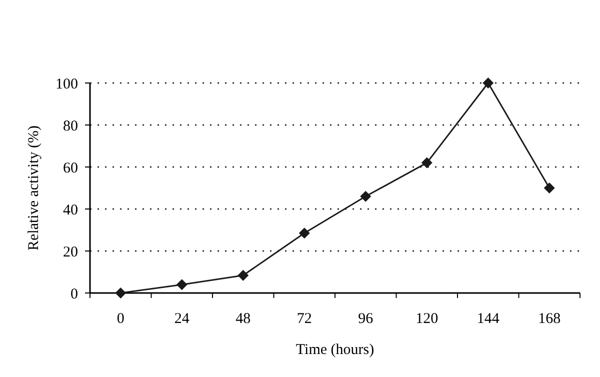 This screenshot has width=600, height=377. What do you see at coordinates (304, 319) in the screenshot?
I see `x-tick-label: 72` at bounding box center [304, 319].